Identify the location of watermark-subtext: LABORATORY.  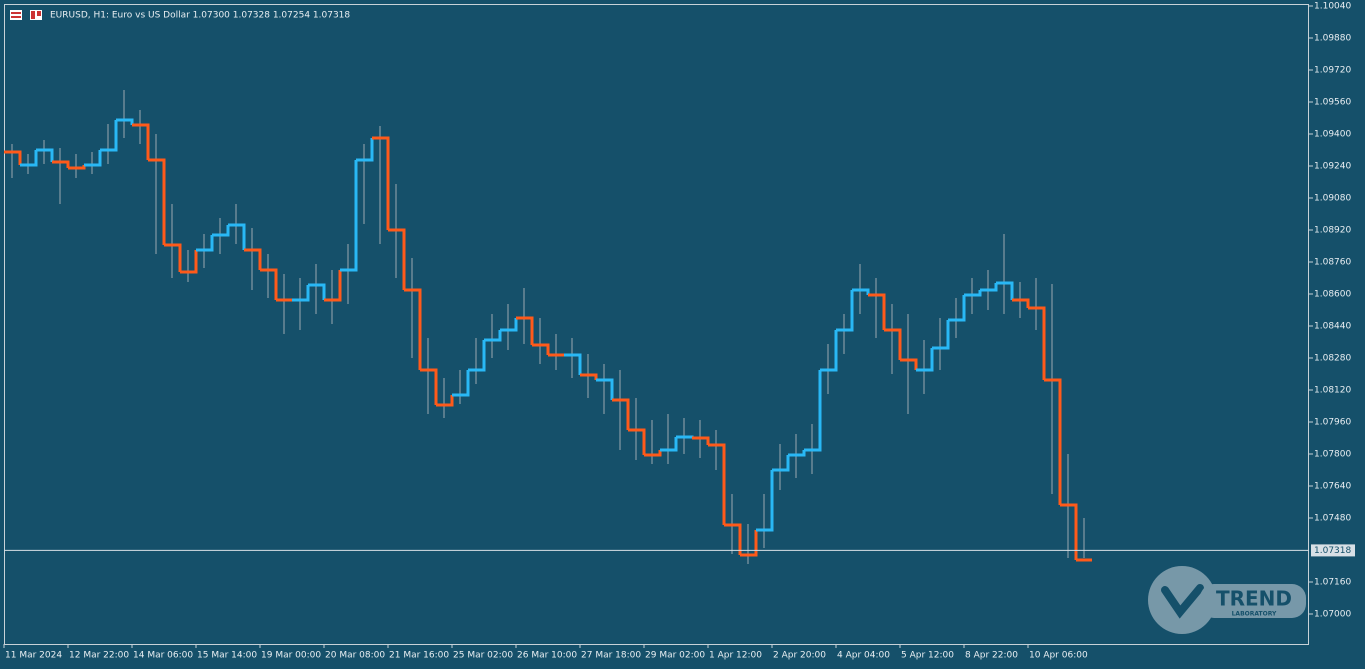
(1254, 614).